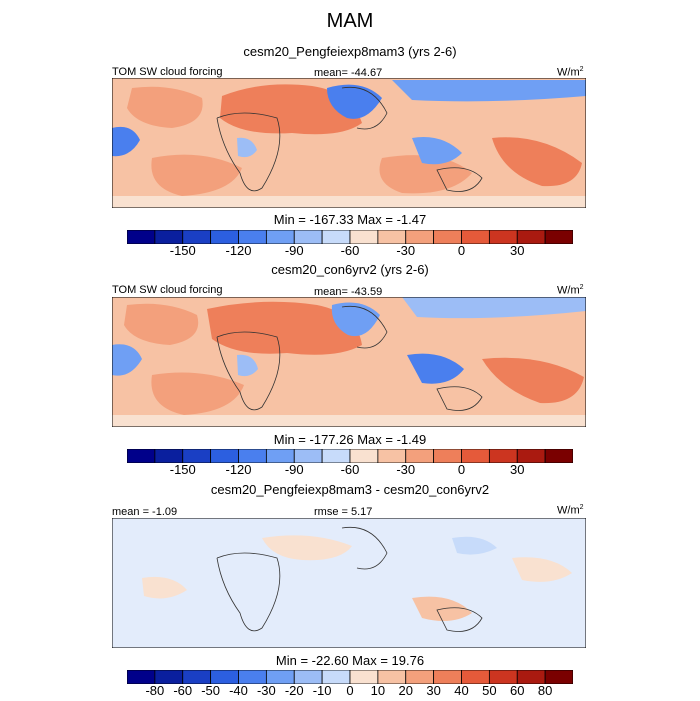  Describe the element at coordinates (517, 690) in the screenshot. I see `colorbar-tick-label: 60` at that location.